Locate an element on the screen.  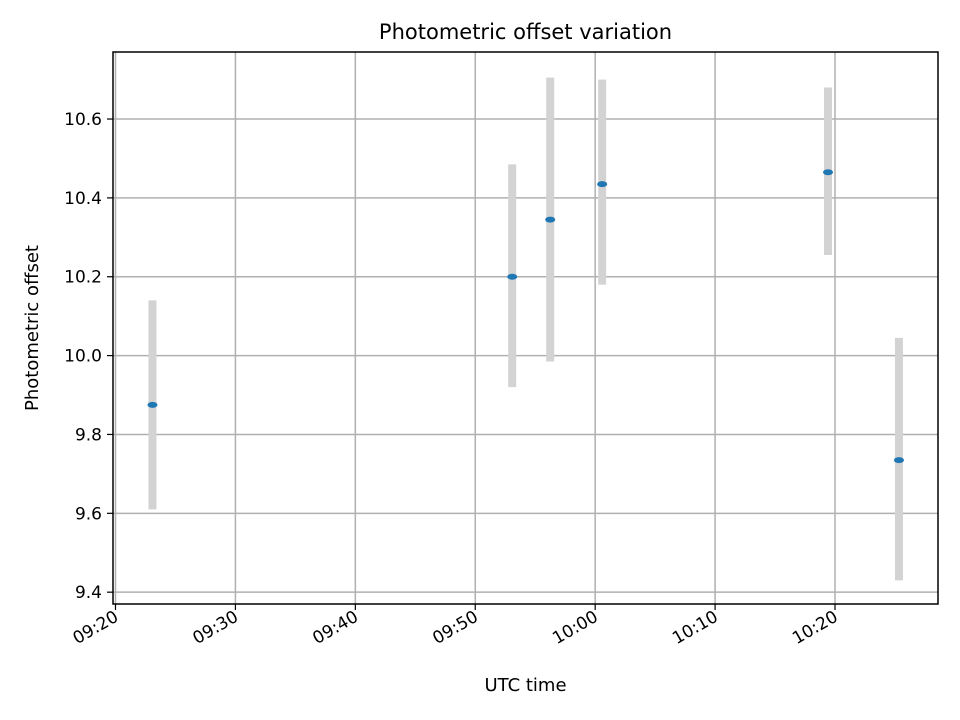
y-tick-label: 9.8 is located at coordinates (88, 435).